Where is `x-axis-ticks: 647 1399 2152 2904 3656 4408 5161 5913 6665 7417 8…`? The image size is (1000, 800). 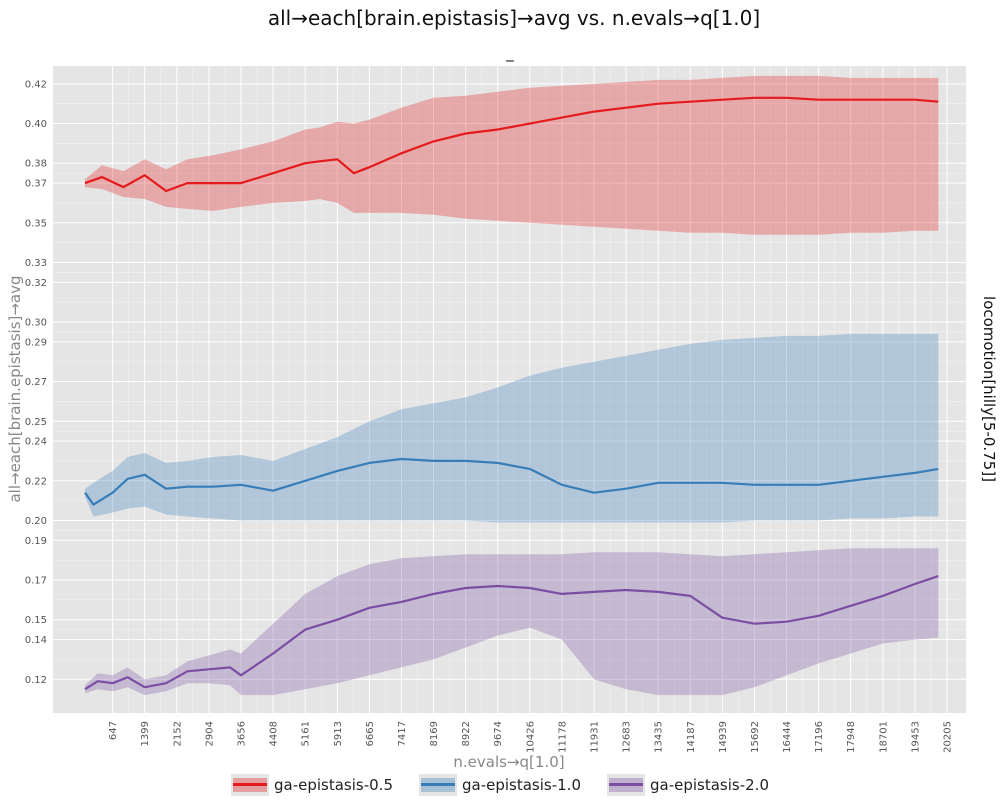 x-axis-ticks: 647 1399 2152 2904 3656 4408 5161 5913 6665 7417 8… is located at coordinates (530, 737).